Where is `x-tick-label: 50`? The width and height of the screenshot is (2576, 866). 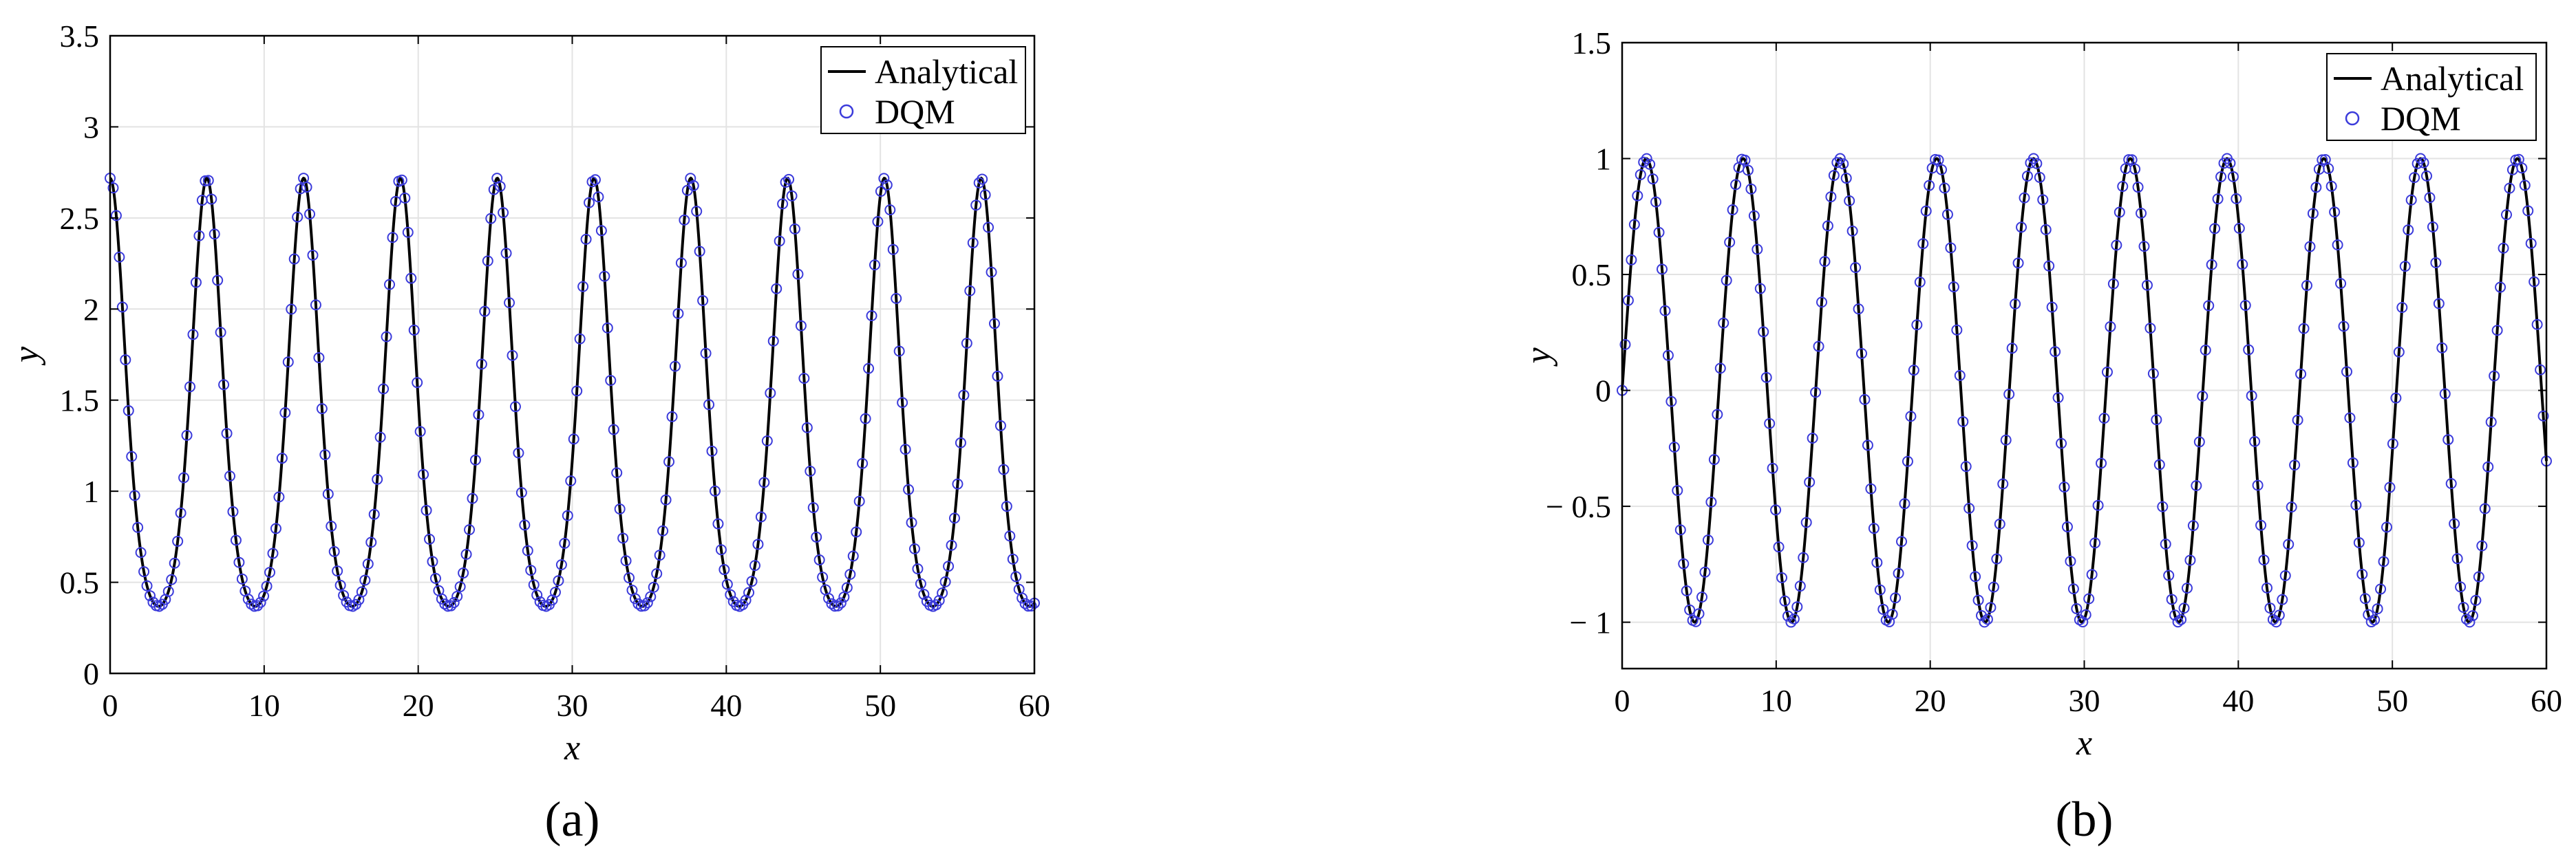
x-tick-label: 50 is located at coordinates (880, 705).